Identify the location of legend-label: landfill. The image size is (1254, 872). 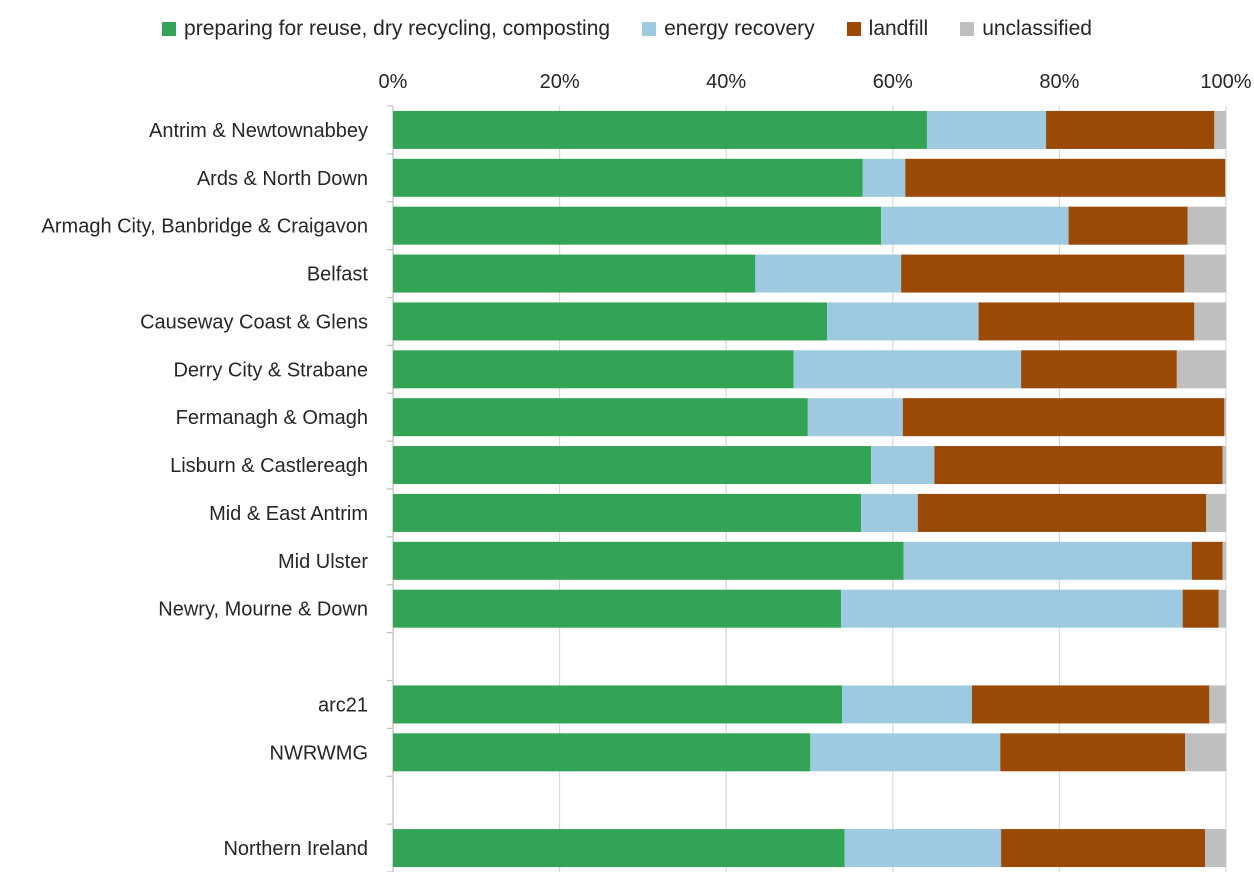
(898, 28).